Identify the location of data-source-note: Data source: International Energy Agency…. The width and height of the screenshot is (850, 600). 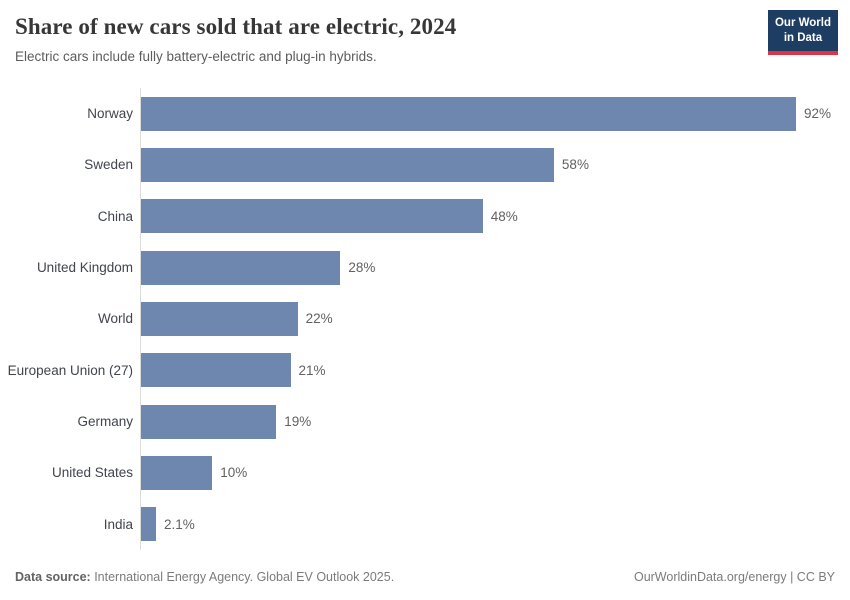
(204, 577).